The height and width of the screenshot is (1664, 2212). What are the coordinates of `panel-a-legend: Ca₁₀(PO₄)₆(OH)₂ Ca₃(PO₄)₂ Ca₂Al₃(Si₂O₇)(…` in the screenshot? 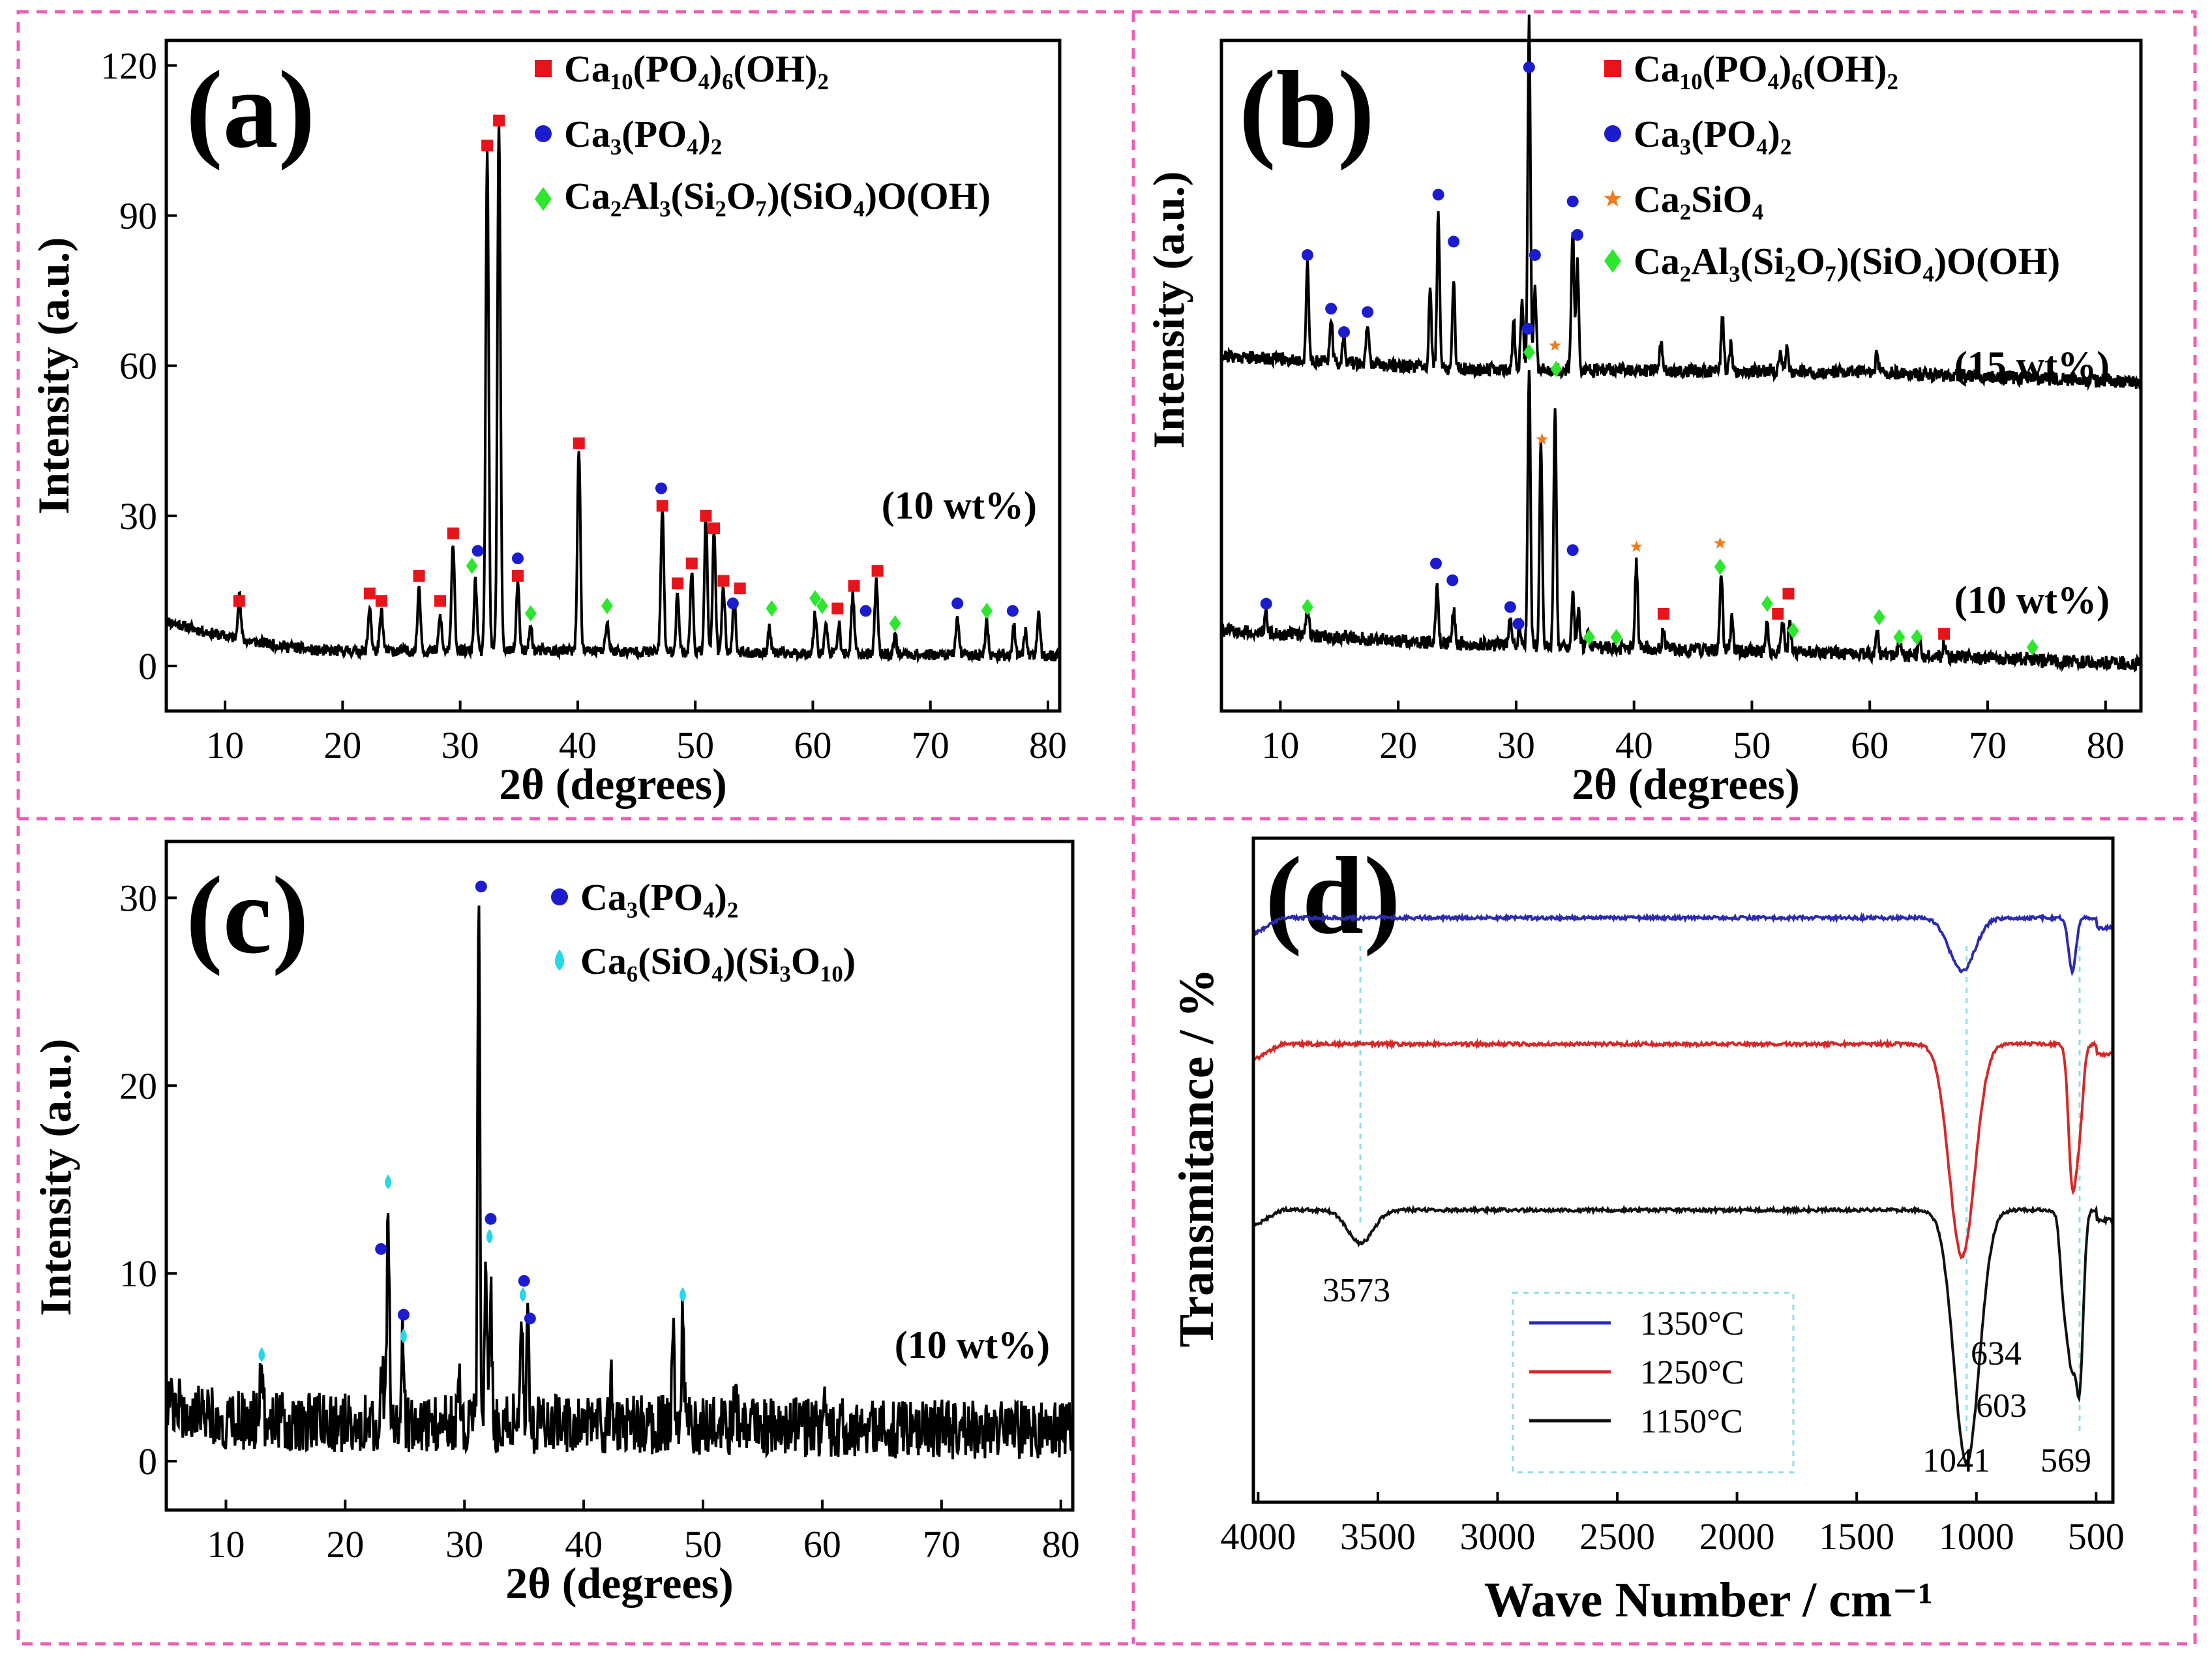 It's located at (763, 132).